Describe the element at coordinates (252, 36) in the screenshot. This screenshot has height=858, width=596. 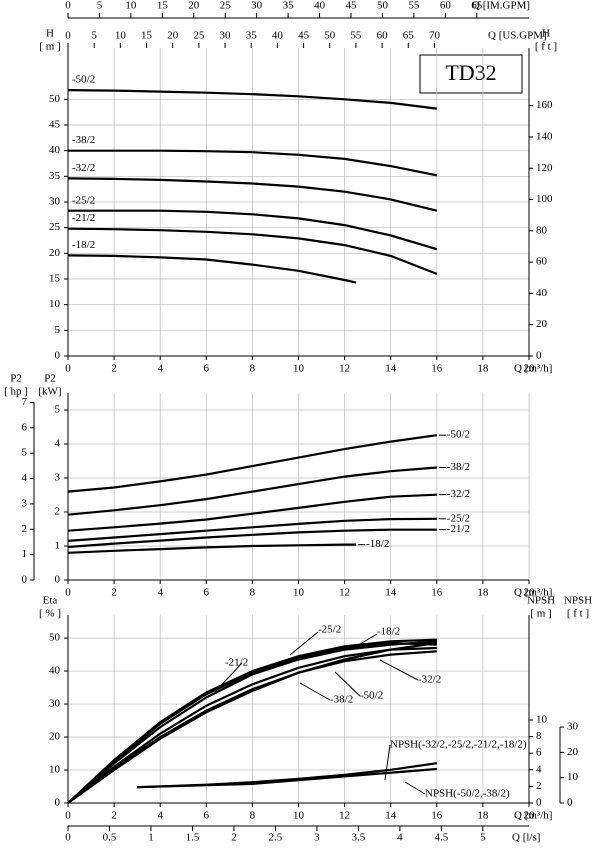
I see `secondary-x-tick-label: 35` at that location.